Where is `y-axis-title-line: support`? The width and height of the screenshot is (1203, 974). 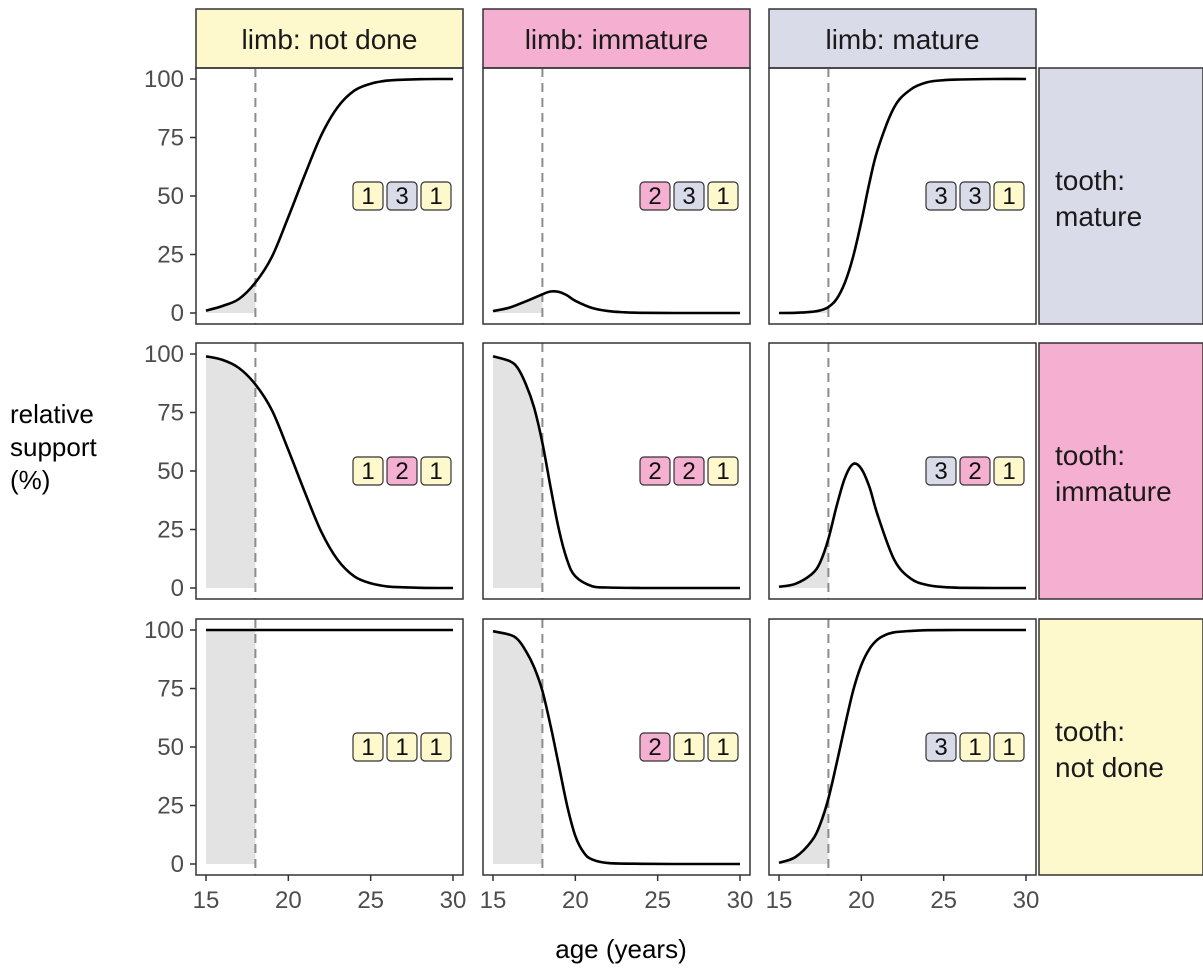
y-axis-title-line: support is located at coordinates (53, 447).